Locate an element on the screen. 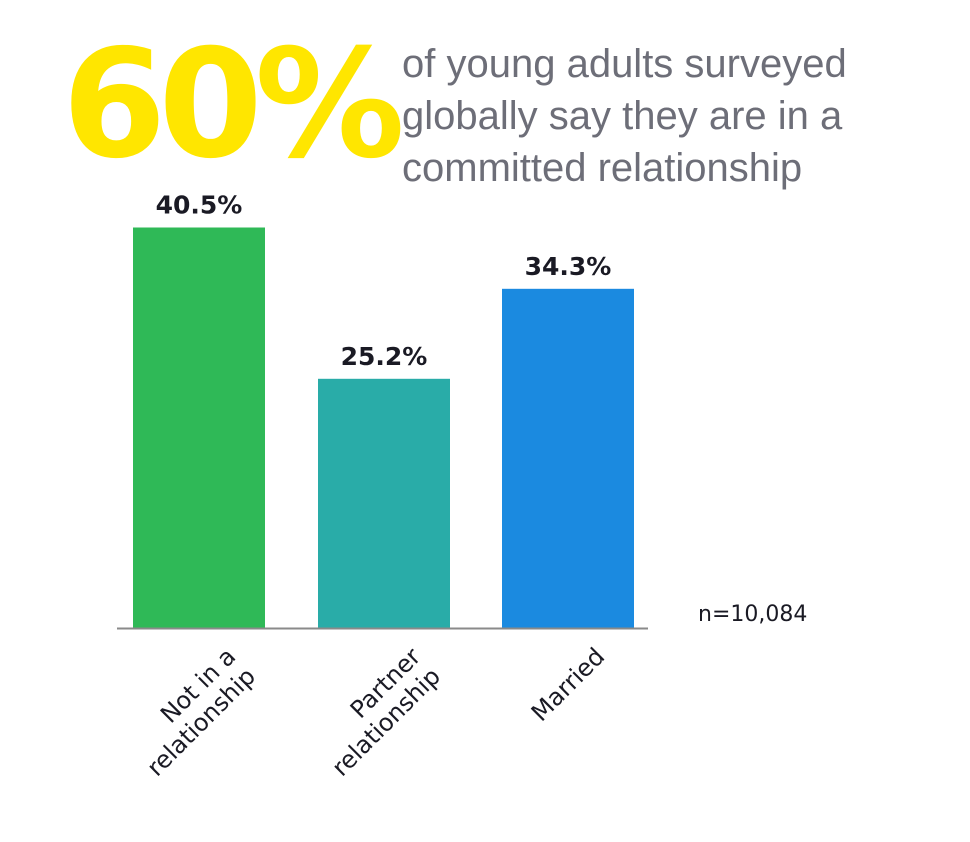  headline-stat: 60% is located at coordinates (233, 105).